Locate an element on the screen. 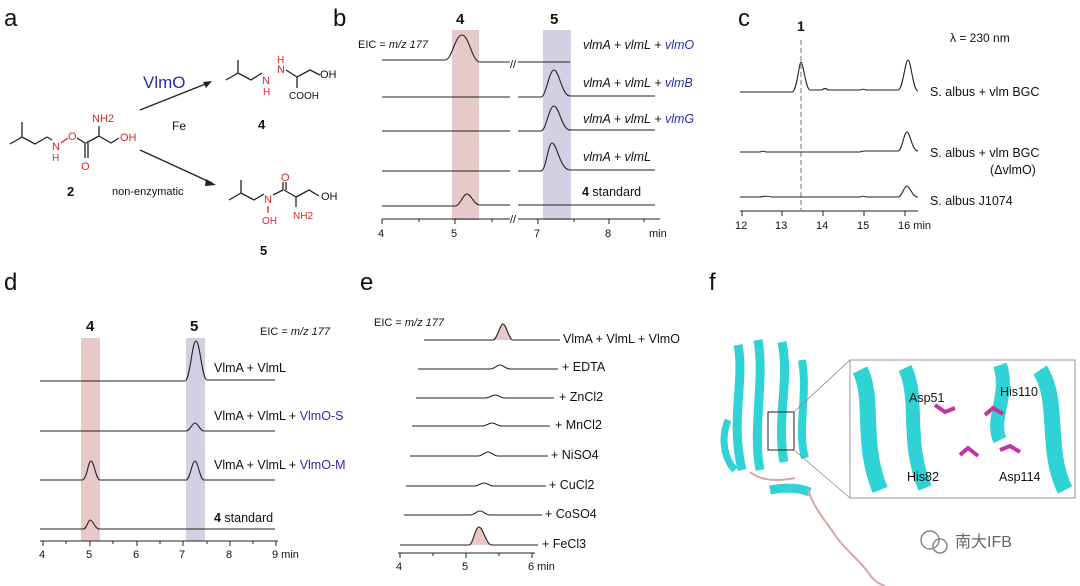 Image resolution: width=1080 pixels, height=586 pixels. c4-oh: OH is located at coordinates (328, 75).